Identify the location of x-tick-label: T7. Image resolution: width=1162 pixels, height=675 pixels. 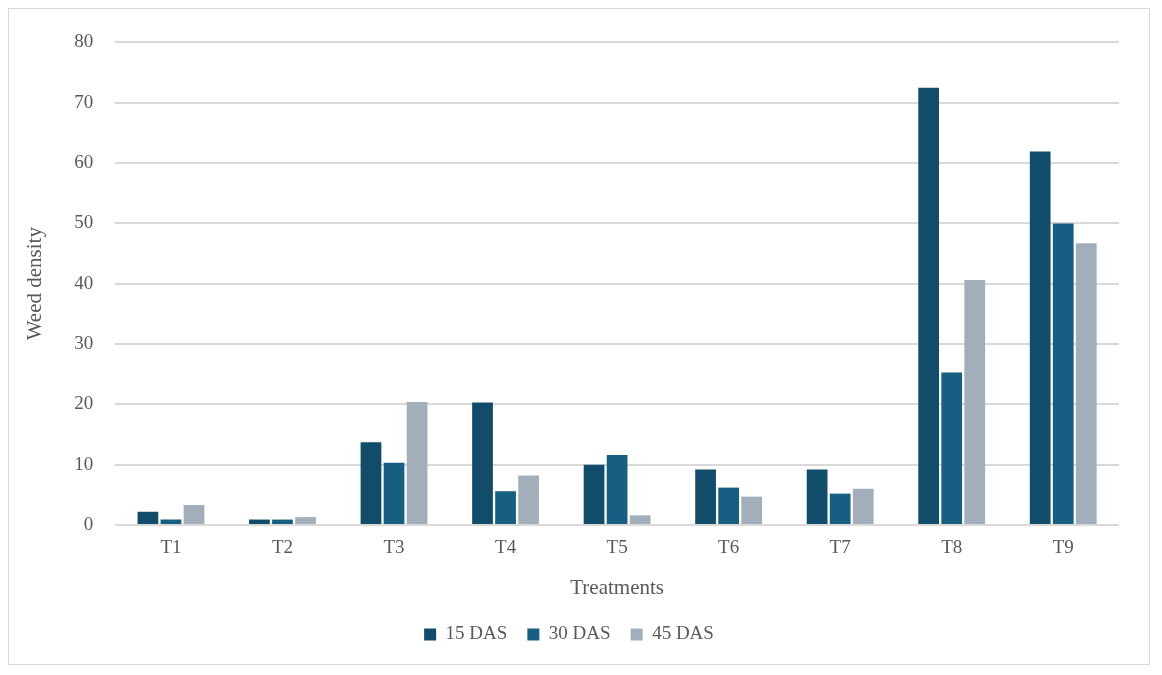
(840, 547).